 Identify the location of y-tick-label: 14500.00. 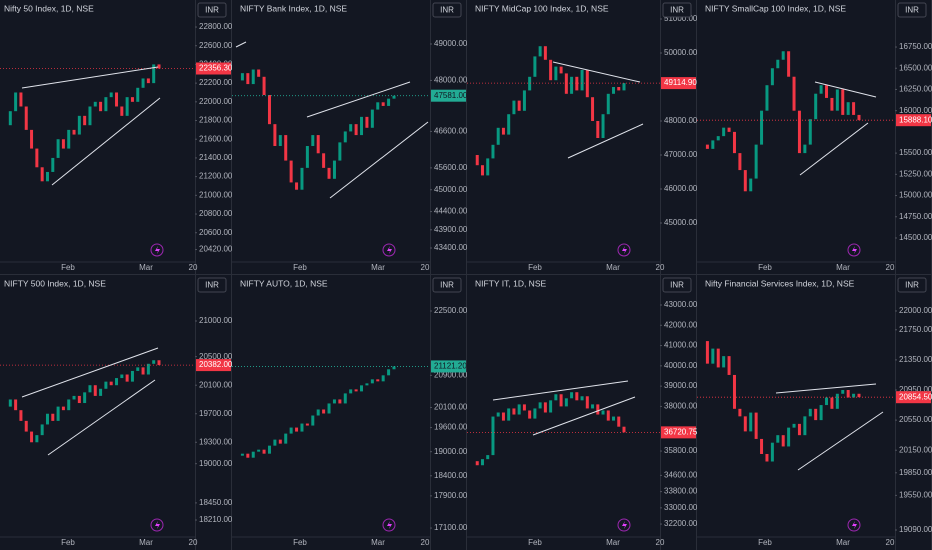
(915, 237).